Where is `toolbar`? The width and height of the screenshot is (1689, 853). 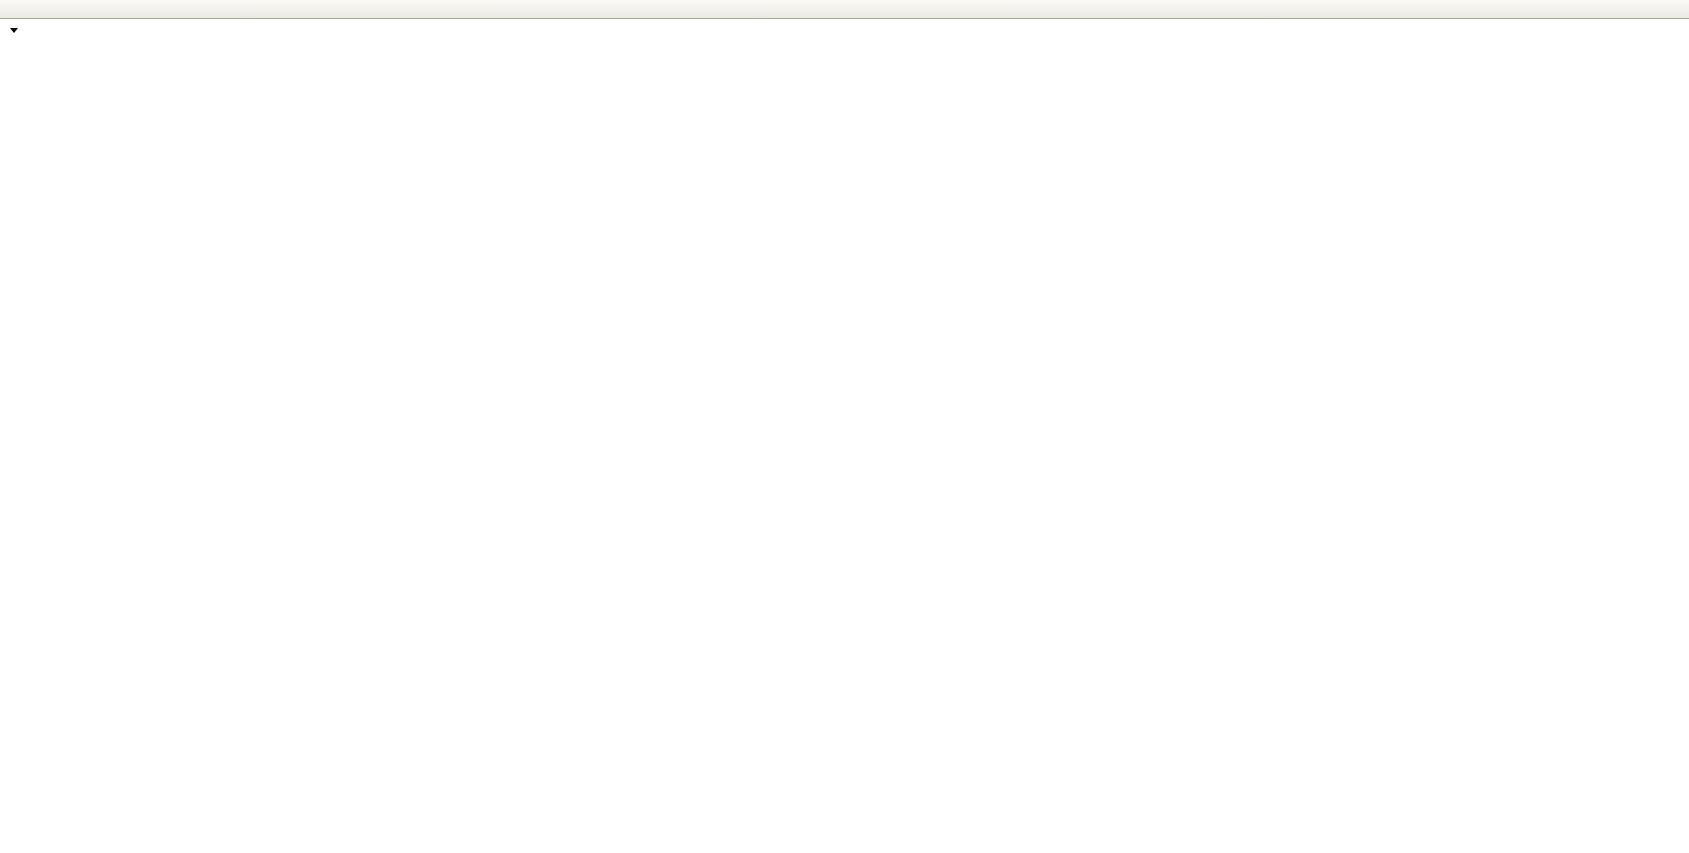
toolbar is located at coordinates (844, 9).